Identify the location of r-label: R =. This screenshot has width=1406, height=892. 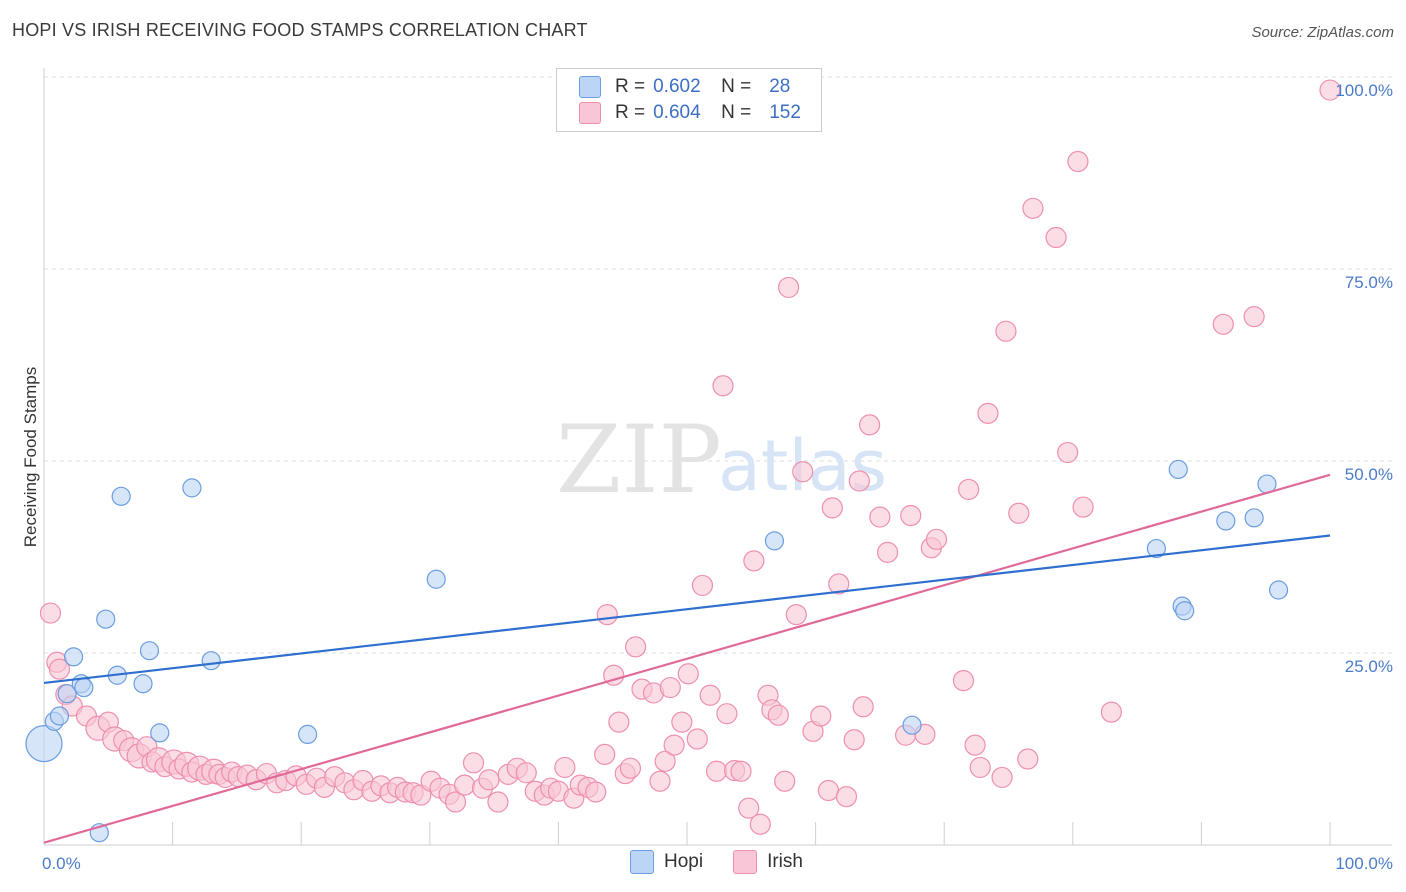
(630, 86).